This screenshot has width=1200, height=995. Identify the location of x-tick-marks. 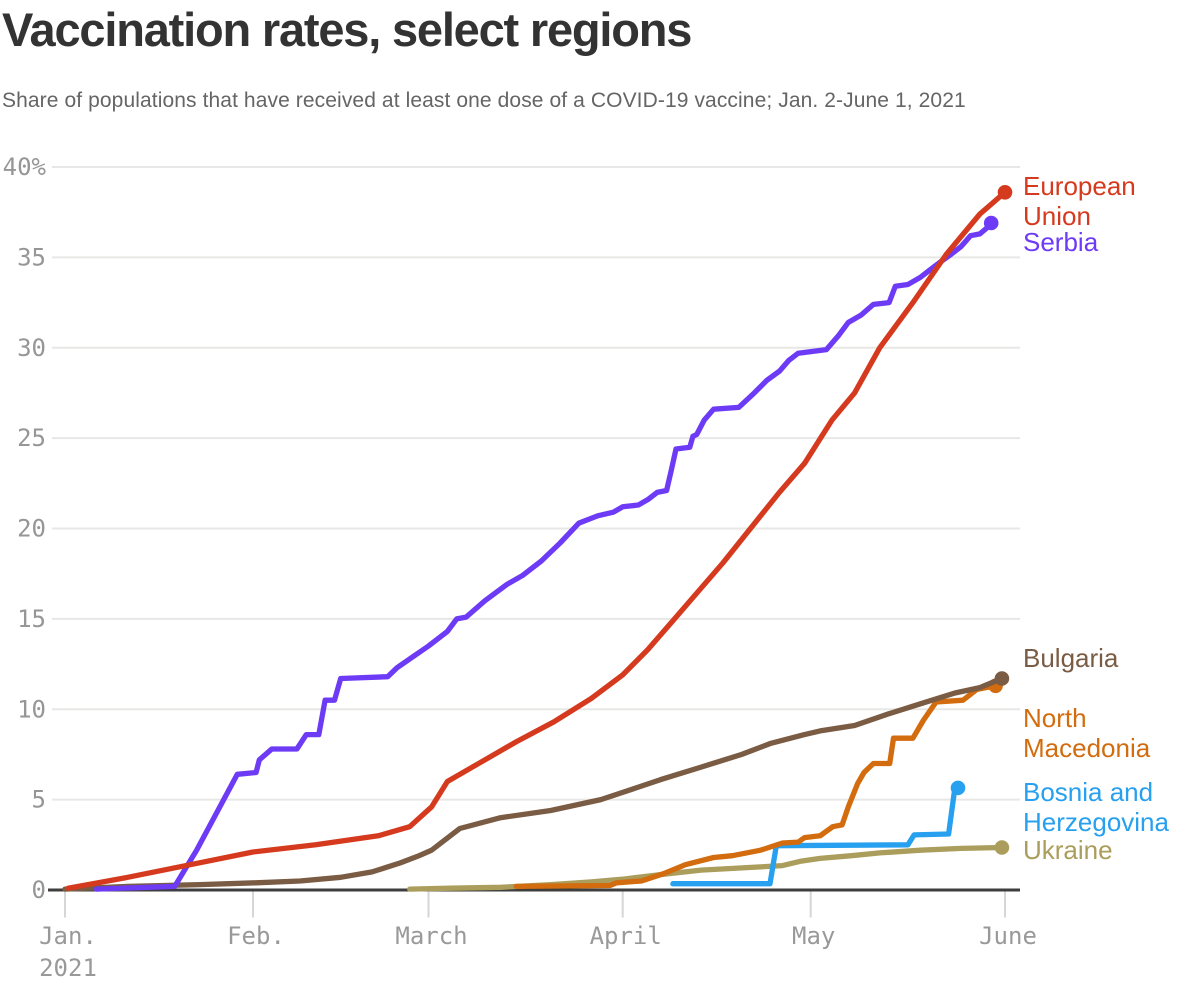
(535, 904).